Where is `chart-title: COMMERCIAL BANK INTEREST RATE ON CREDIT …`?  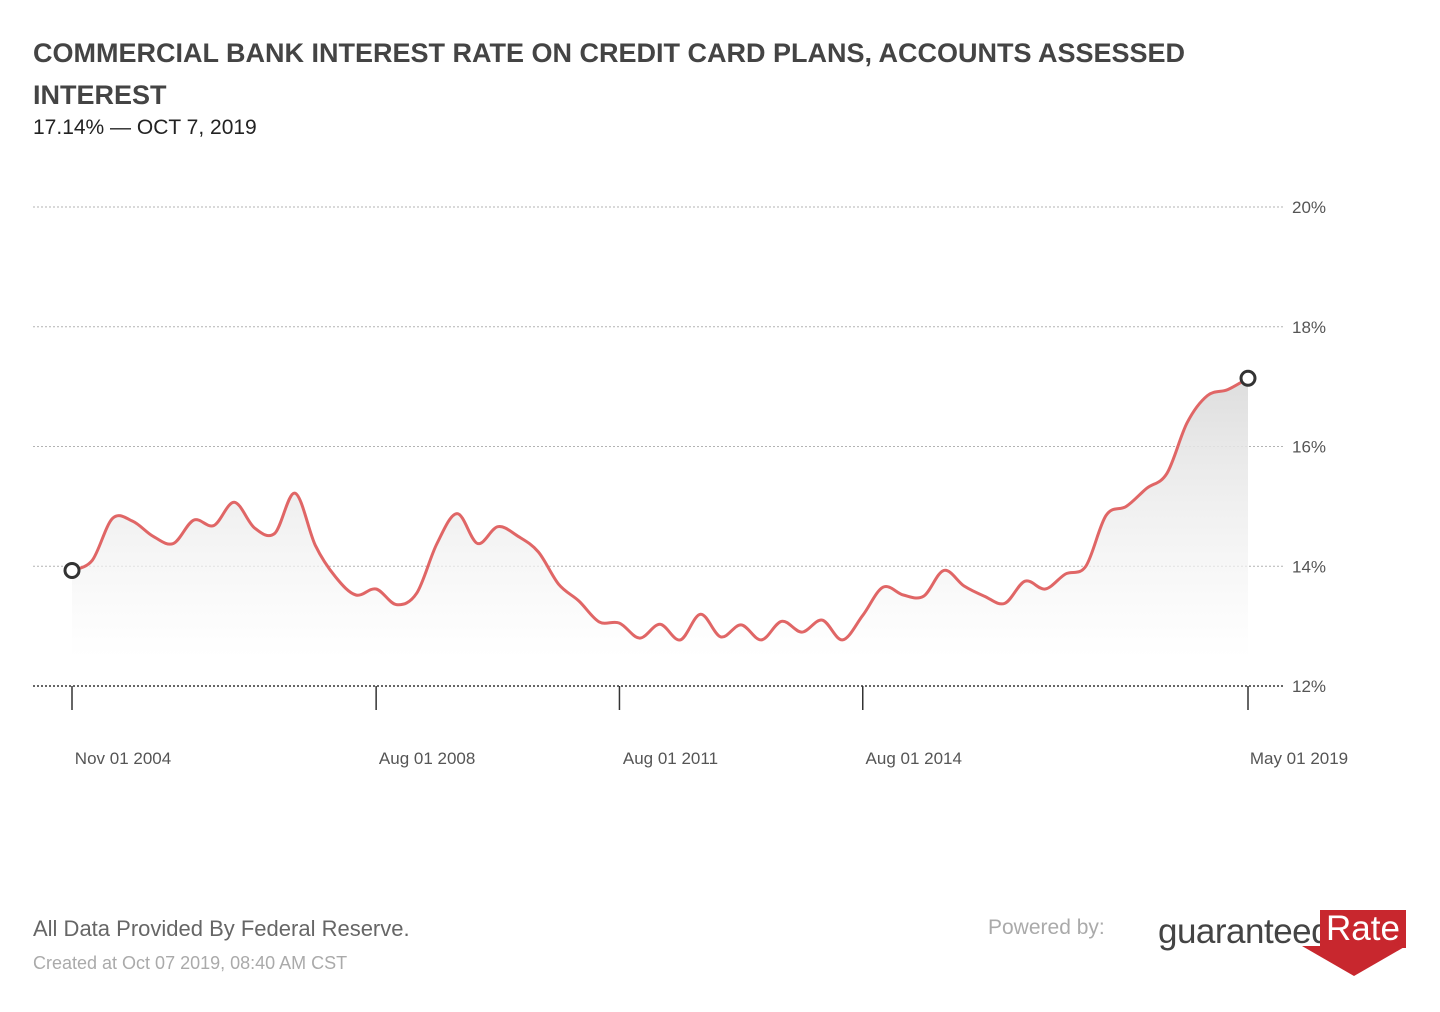
chart-title: COMMERCIAL BANK INTEREST RATE ON CREDIT … is located at coordinates (609, 74).